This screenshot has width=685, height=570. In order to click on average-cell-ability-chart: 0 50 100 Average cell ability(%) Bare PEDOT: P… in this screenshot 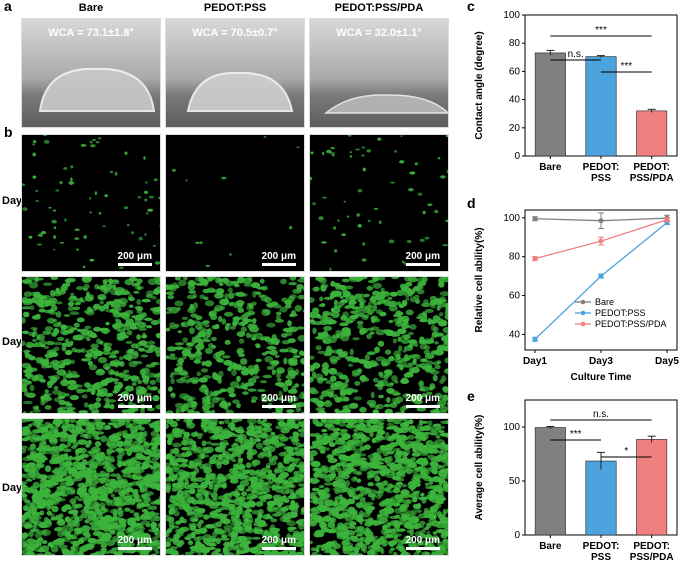, I will do `click(576, 481)`.